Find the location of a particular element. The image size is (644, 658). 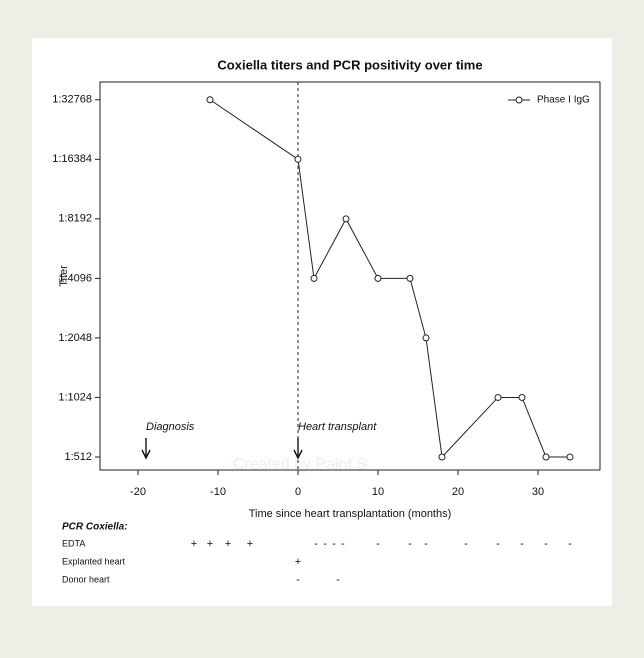

pcr-row-label: Explanted heart is located at coordinates (94, 561).